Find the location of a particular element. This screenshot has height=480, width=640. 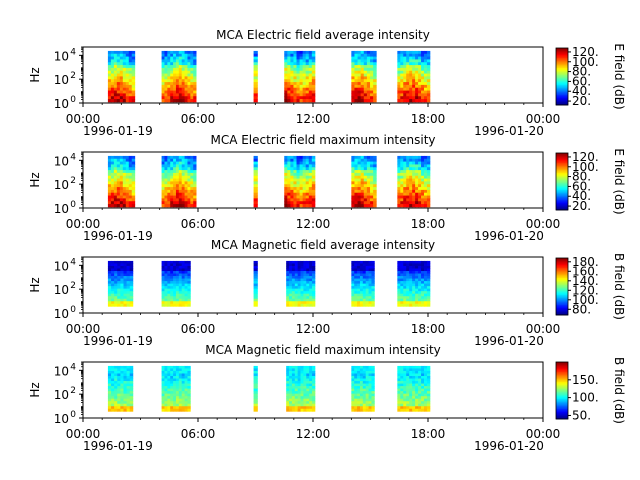

colorbar-frame is located at coordinates (562, 181).